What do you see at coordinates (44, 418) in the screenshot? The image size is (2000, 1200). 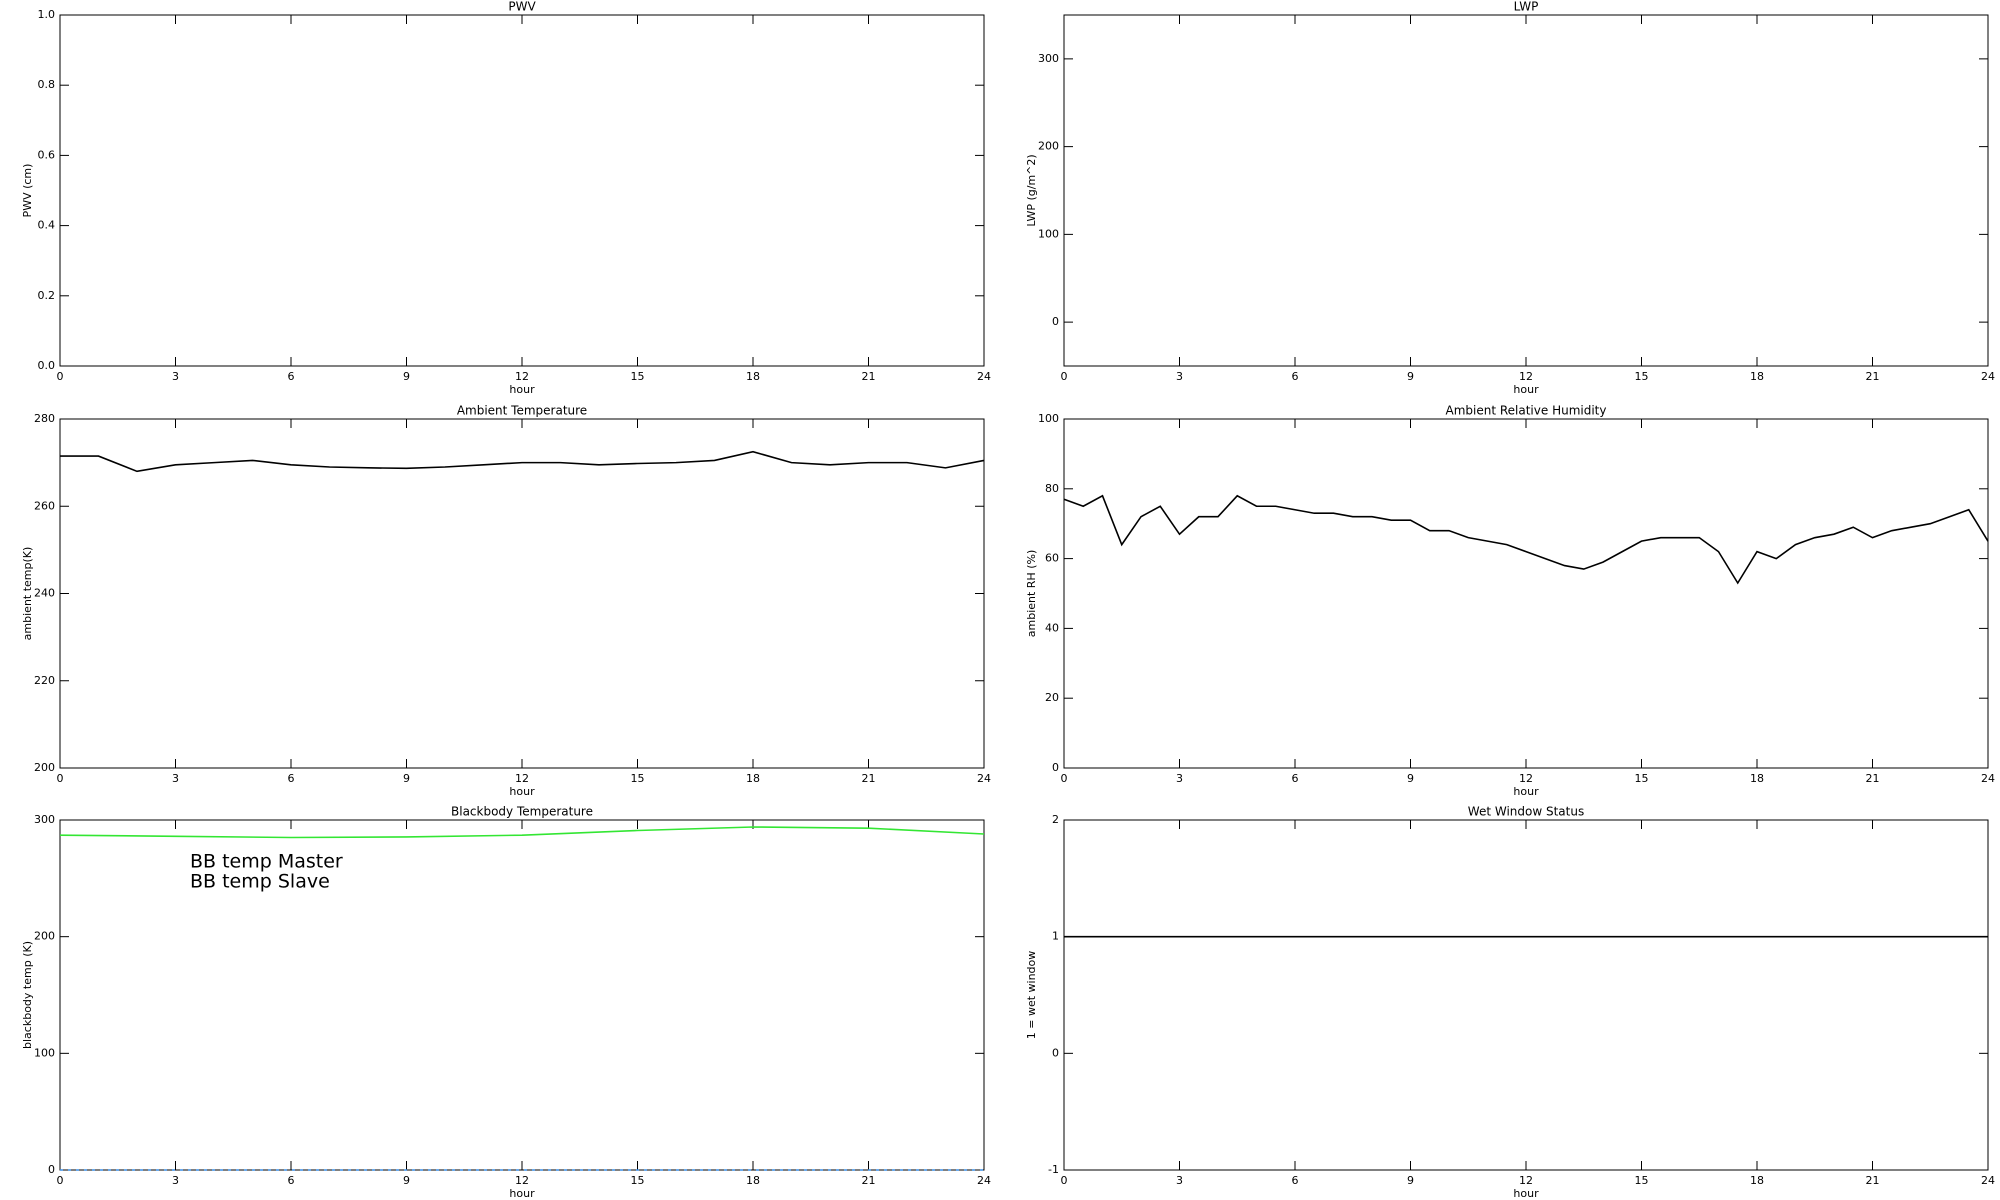 I see `y-tick-label: 280` at bounding box center [44, 418].